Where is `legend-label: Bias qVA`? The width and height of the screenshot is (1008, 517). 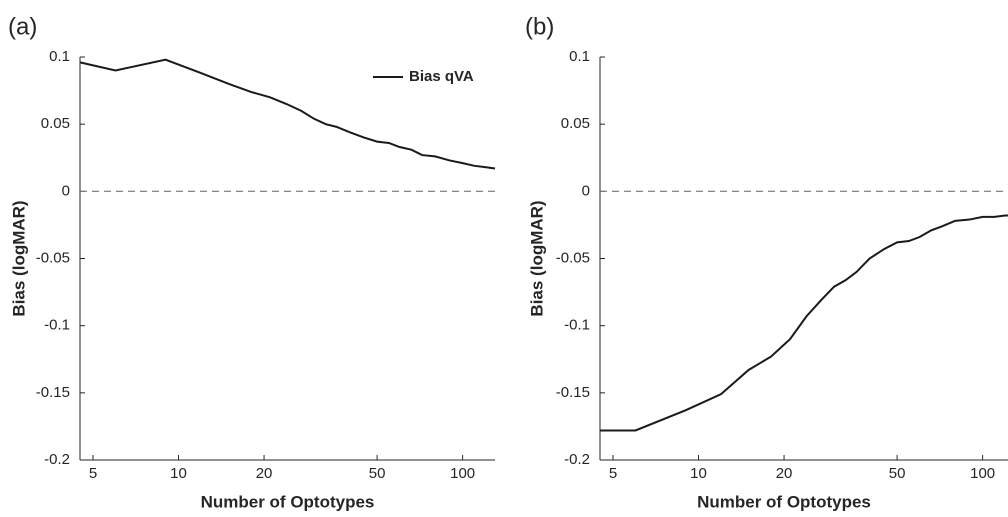 legend-label: Bias qVA is located at coordinates (441, 76).